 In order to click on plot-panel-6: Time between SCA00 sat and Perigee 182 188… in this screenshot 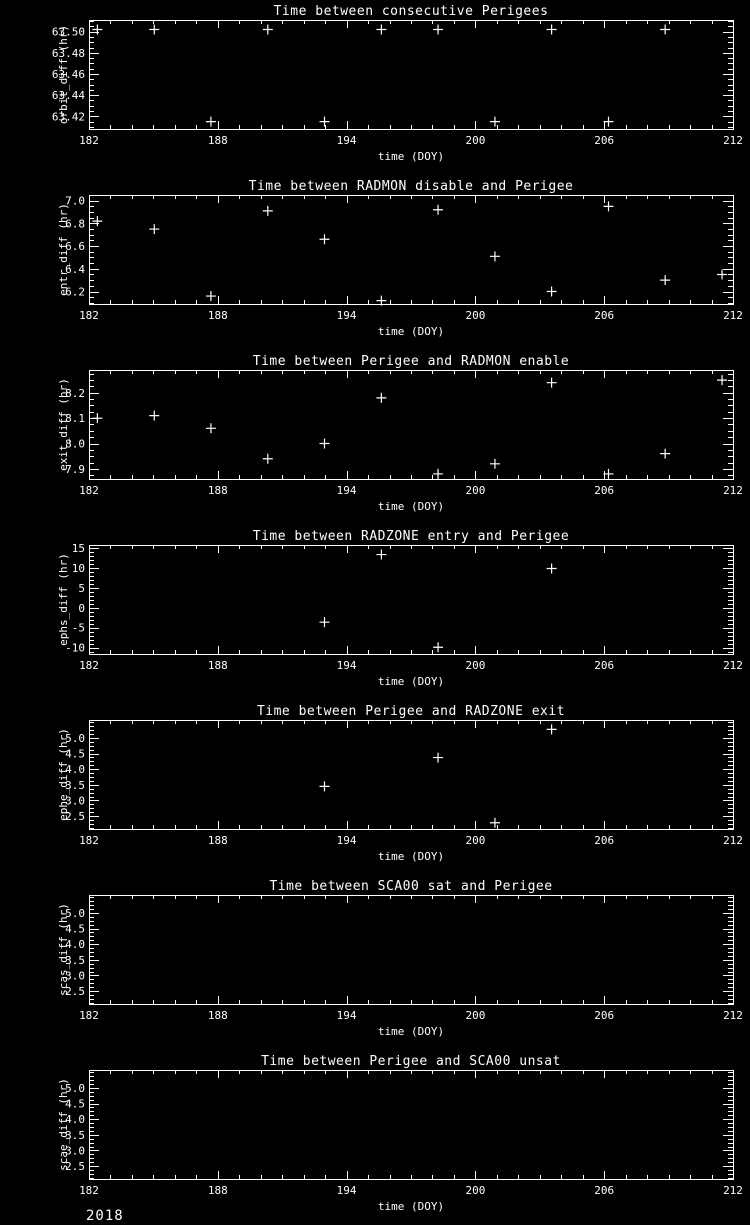, I will do `click(400, 958)`.